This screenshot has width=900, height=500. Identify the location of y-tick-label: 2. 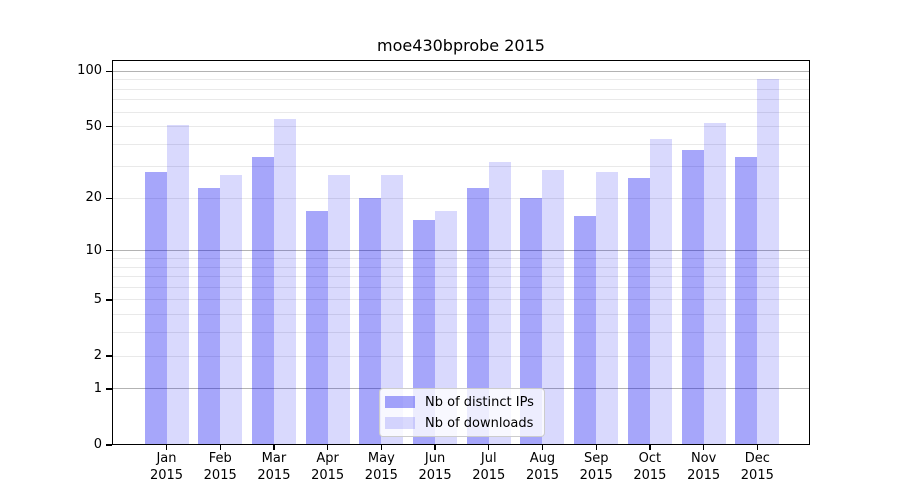
(97, 356).